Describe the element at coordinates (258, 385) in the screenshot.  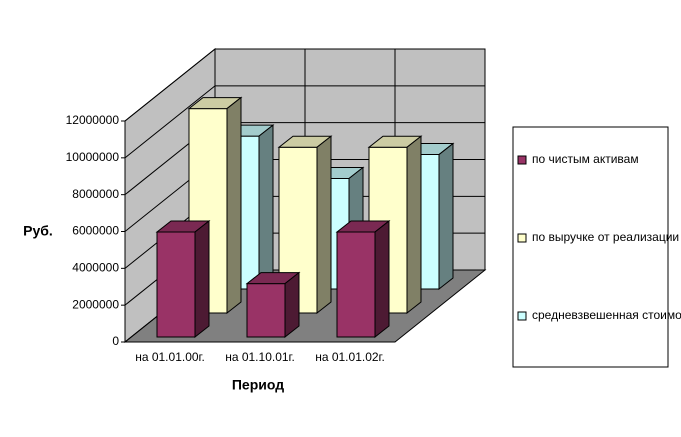
I see `x-axis-title: Период` at that location.